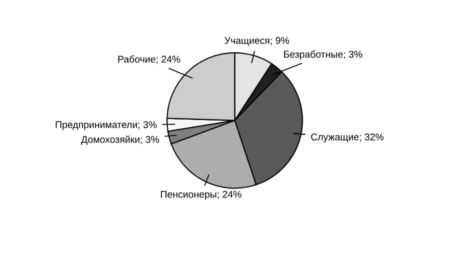  I want to click on slice-label: Учащиеся; 9%, so click(257, 41).